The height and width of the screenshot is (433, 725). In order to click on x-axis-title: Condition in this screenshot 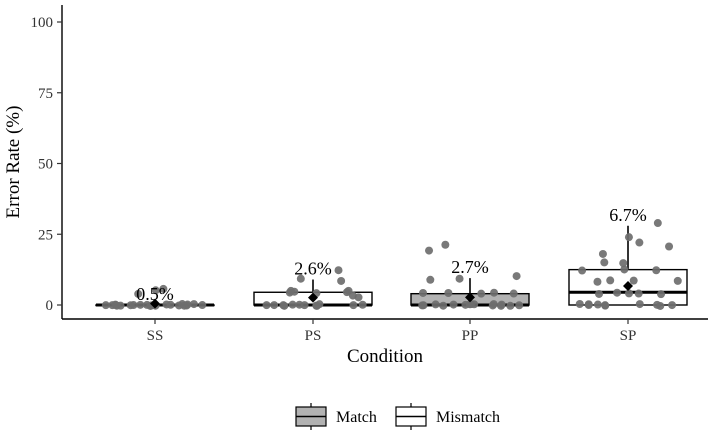, I will do `click(385, 356)`.